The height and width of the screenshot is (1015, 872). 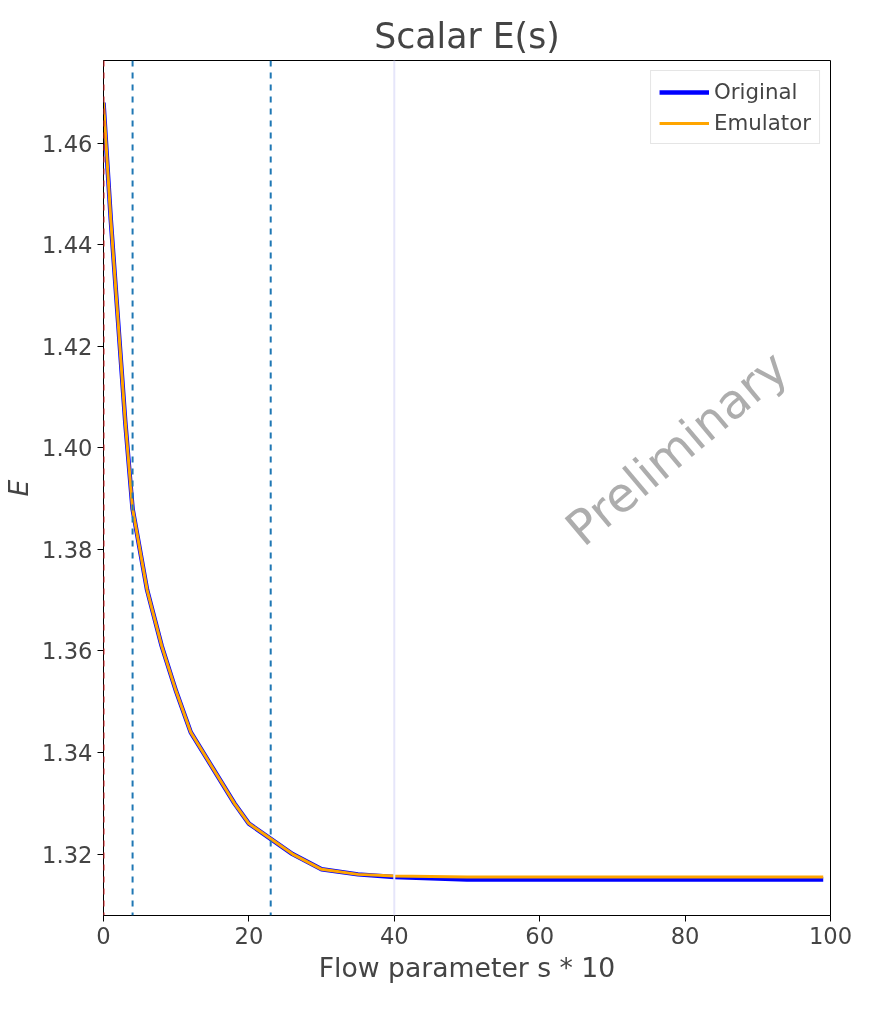 What do you see at coordinates (67, 651) in the screenshot?
I see `y-tick-label: 1.36` at bounding box center [67, 651].